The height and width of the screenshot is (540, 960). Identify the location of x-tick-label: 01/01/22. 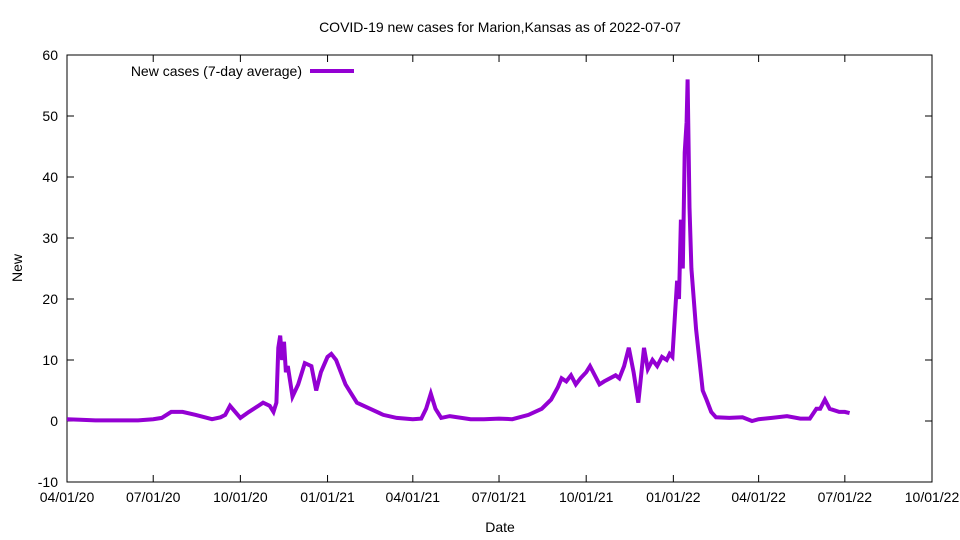
(673, 497).